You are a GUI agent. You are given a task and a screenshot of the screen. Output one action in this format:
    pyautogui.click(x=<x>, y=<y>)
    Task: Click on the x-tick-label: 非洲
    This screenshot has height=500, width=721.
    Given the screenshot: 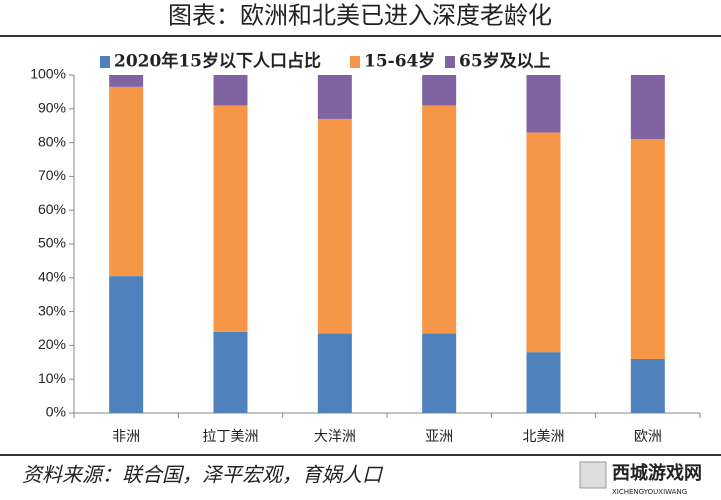 What is the action you would take?
    pyautogui.click(x=126, y=437)
    